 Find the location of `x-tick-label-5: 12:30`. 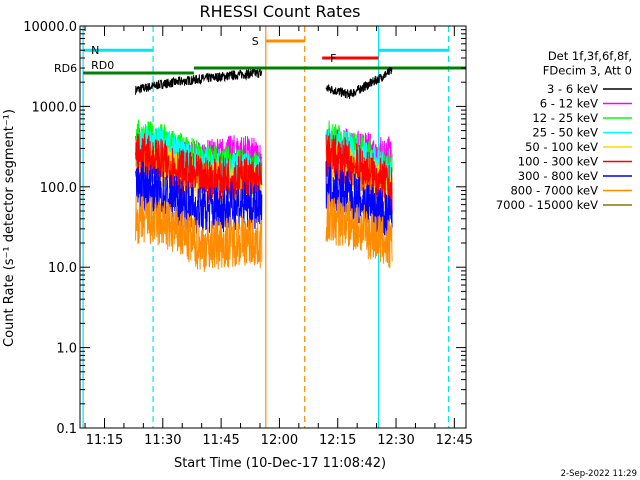

x-tick-label-5: 12:30 is located at coordinates (395, 440).